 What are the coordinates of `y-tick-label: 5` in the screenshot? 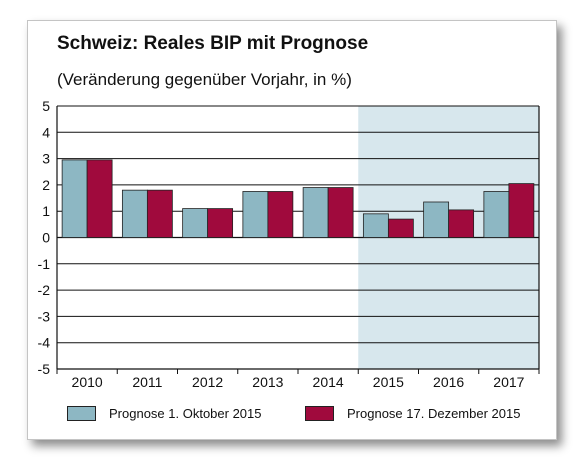 It's located at (46, 106).